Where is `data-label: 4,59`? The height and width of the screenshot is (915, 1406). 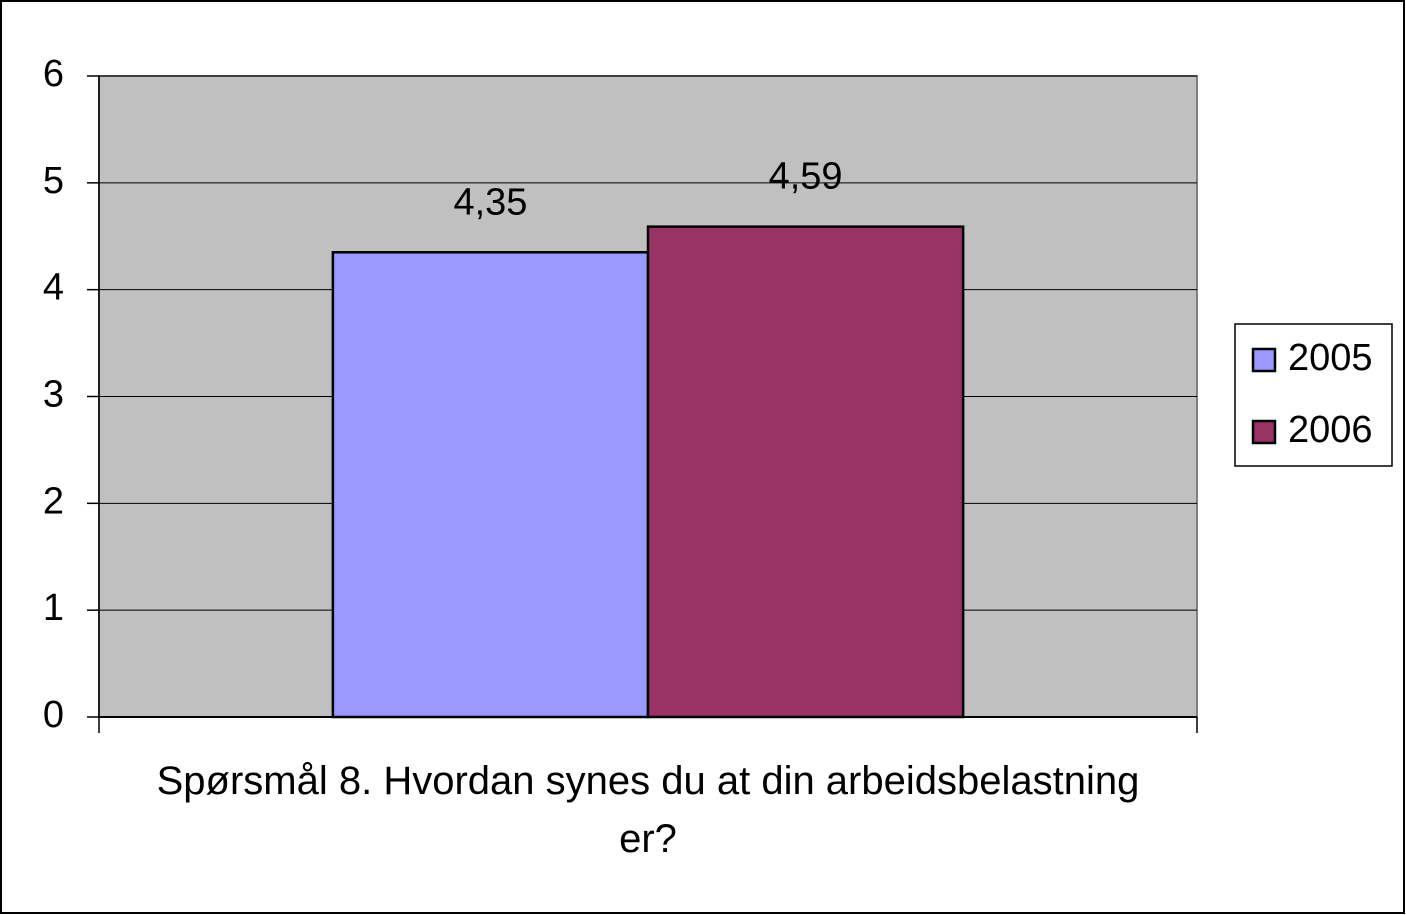 data-label: 4,59 is located at coordinates (806, 177).